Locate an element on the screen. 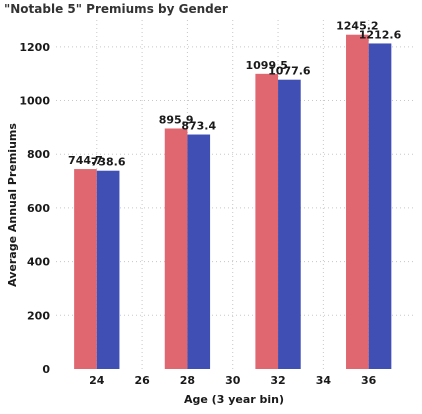  x-tick-label: 30 is located at coordinates (233, 380).